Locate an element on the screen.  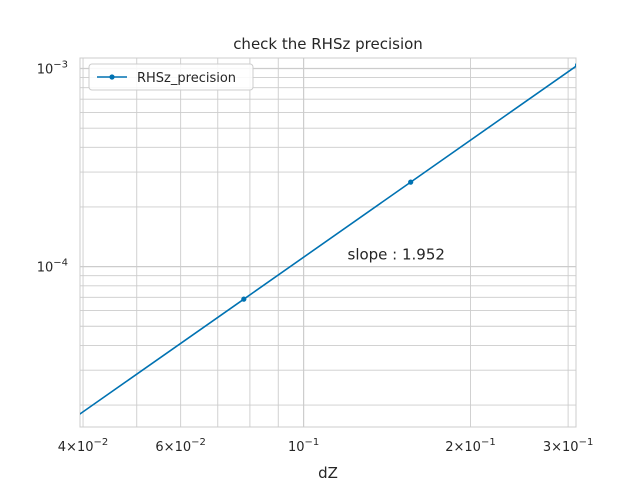
legend-box is located at coordinates (171, 77).